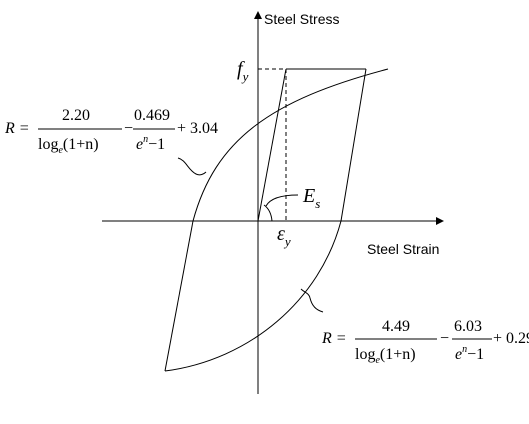 The height and width of the screenshot is (424, 529). I want to click on bottom-term1-numerator: 4.49, so click(396, 326).